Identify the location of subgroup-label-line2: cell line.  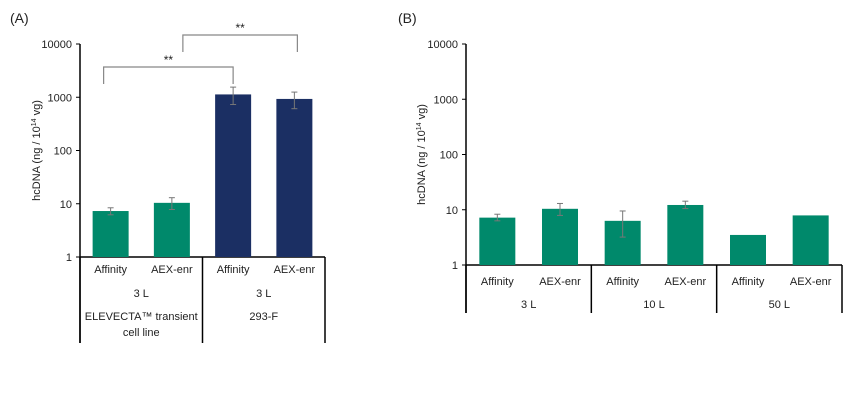
(141, 333).